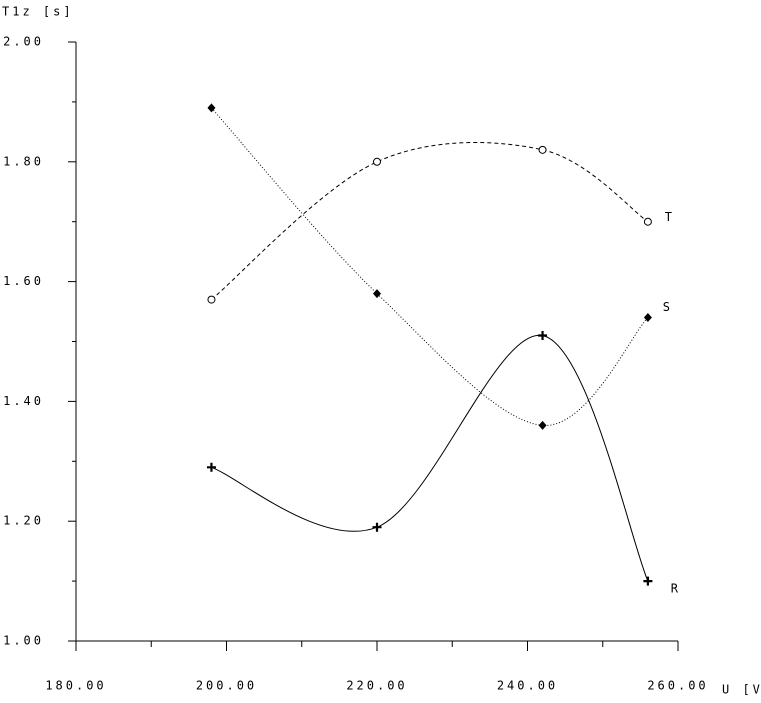  What do you see at coordinates (226, 686) in the screenshot?
I see `x-tick-label: 200.00` at bounding box center [226, 686].